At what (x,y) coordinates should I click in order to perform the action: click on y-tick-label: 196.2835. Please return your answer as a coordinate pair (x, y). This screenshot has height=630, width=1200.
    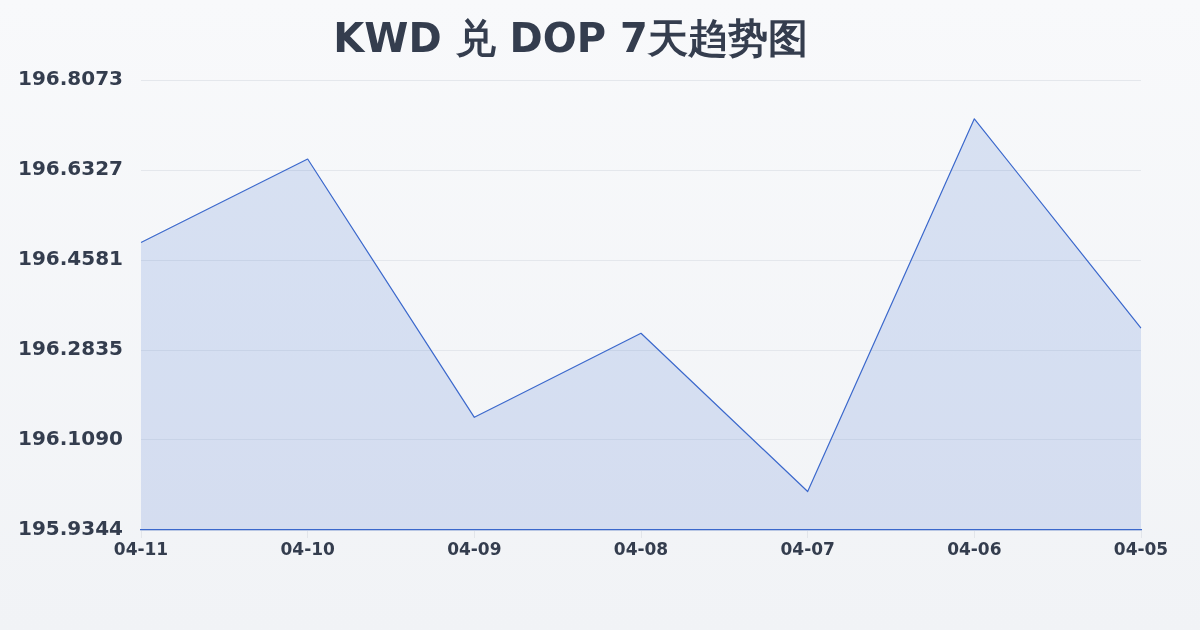
    Looking at the image, I should click on (70, 348).